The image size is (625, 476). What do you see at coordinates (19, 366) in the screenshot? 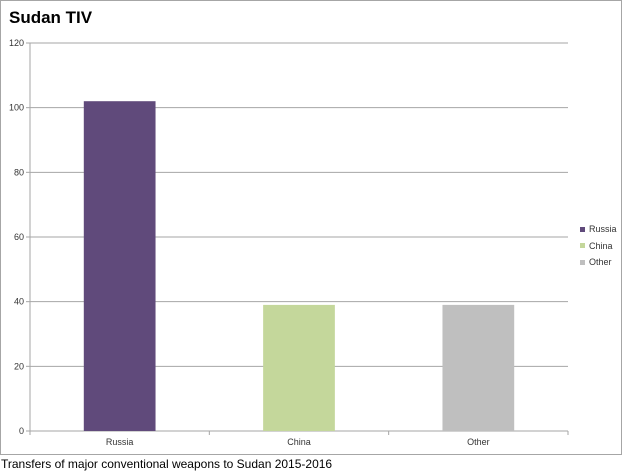
I see `y-tick-label-20: 20` at bounding box center [19, 366].